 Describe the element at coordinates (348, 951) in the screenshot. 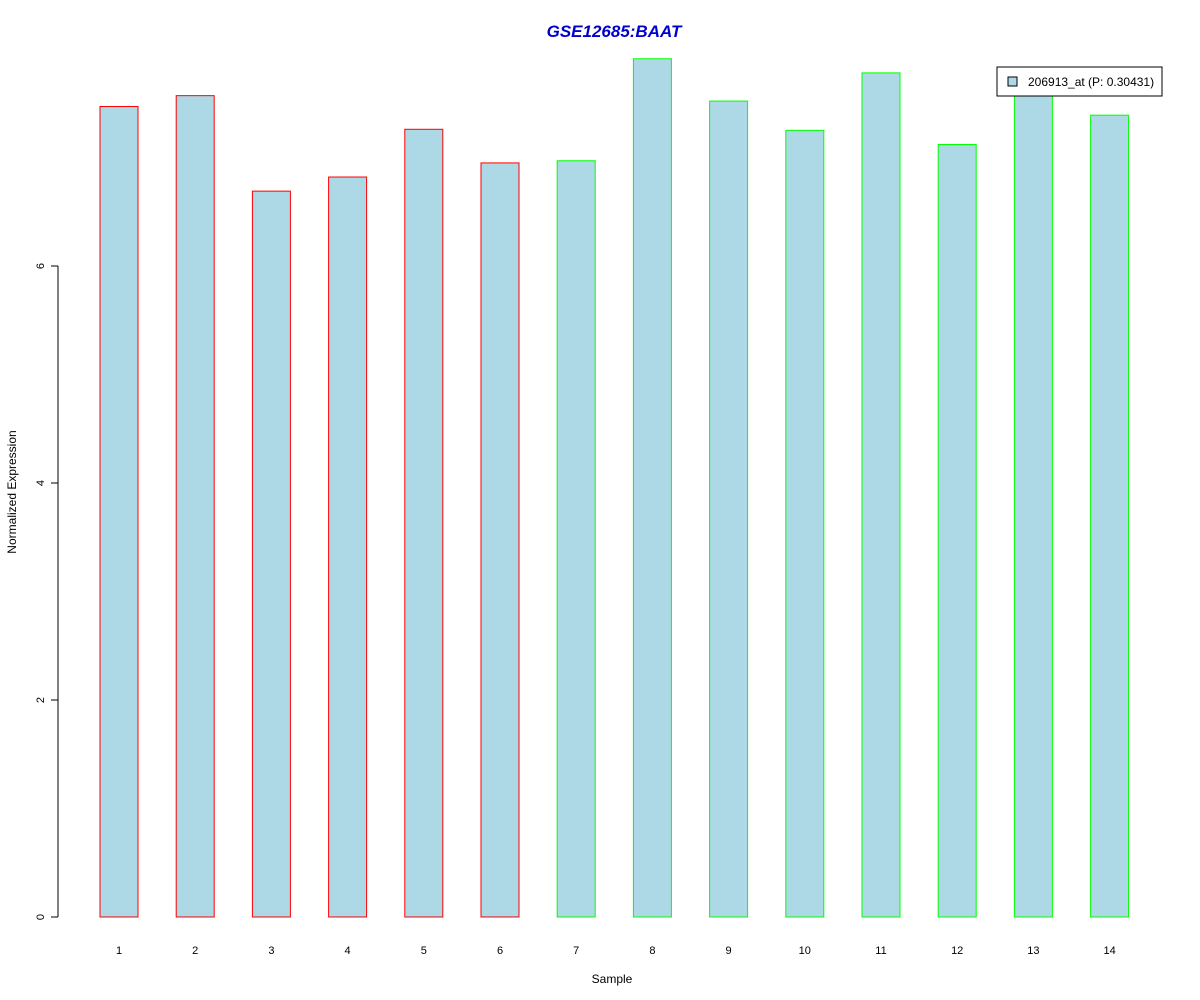

I see `x-tick-label: 4` at that location.